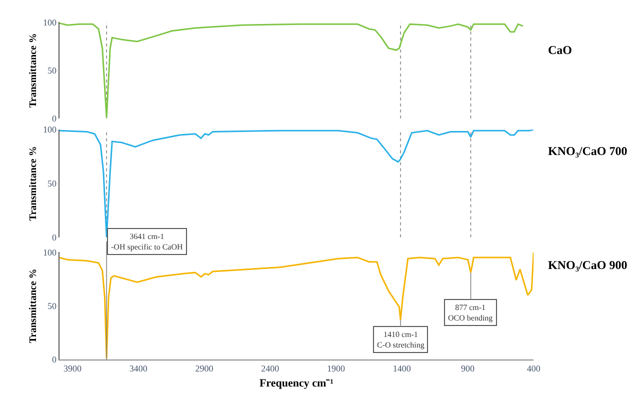  I want to click on series-label: KNO₃/CaO 700, so click(588, 151).